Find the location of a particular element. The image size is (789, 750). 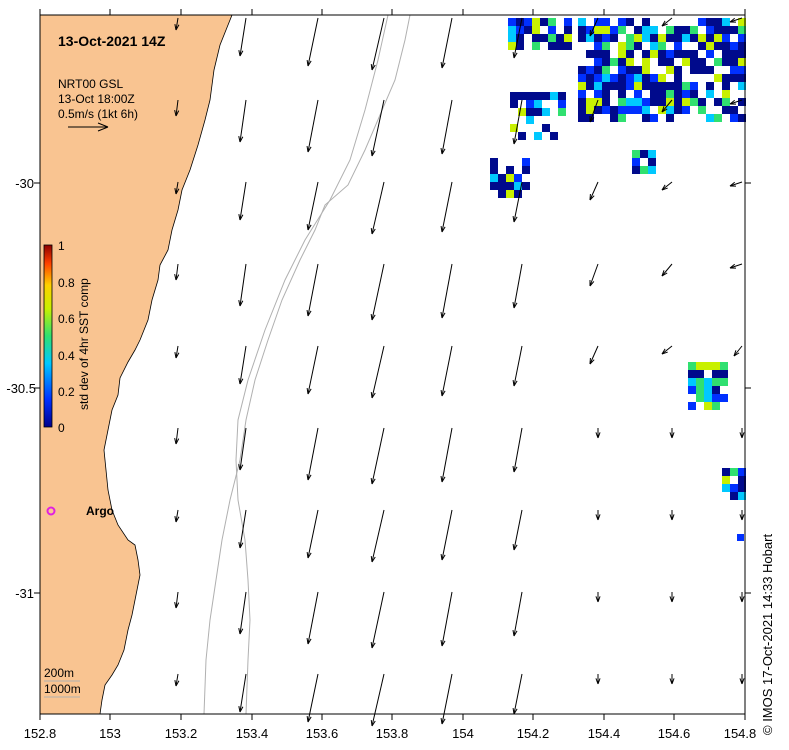

arrow-scale-label: 0.5m/s (1kt 6h) is located at coordinates (98, 114).